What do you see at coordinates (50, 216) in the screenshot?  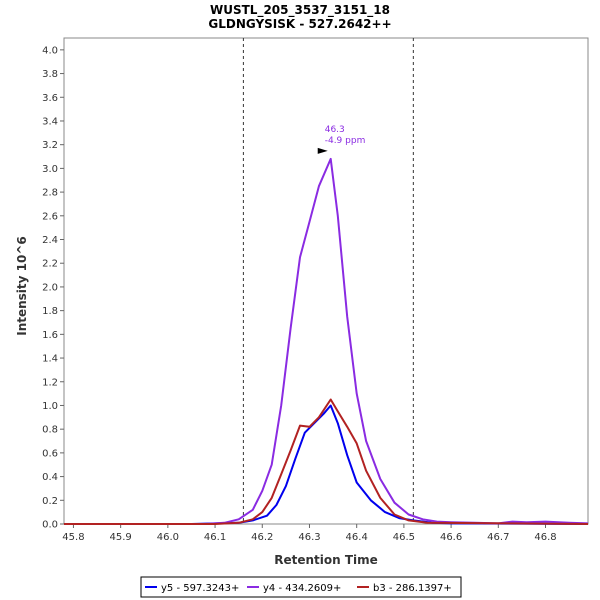 I see `y-tick-label: 2.6` at bounding box center [50, 216].